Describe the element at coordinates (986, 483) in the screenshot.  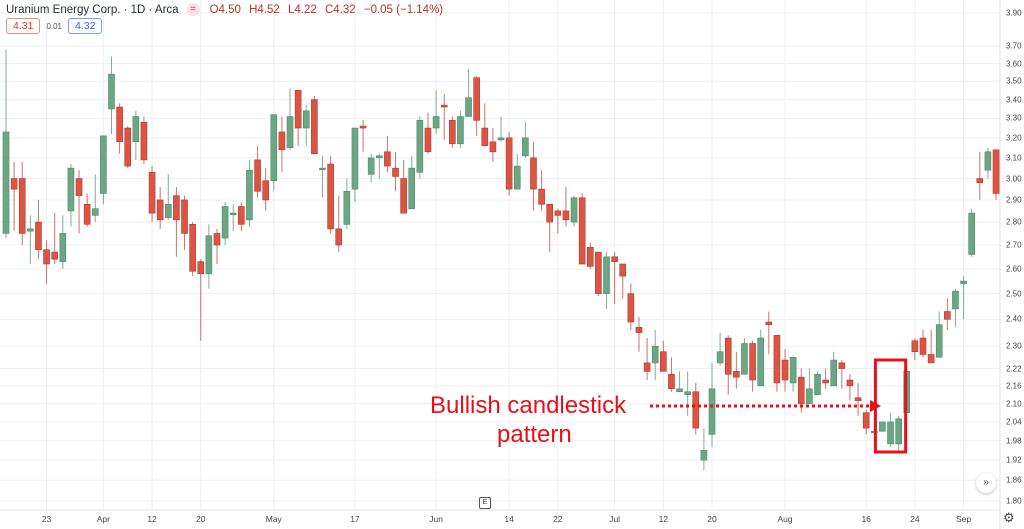
I see `double-chevron-right-icon: »` at that location.